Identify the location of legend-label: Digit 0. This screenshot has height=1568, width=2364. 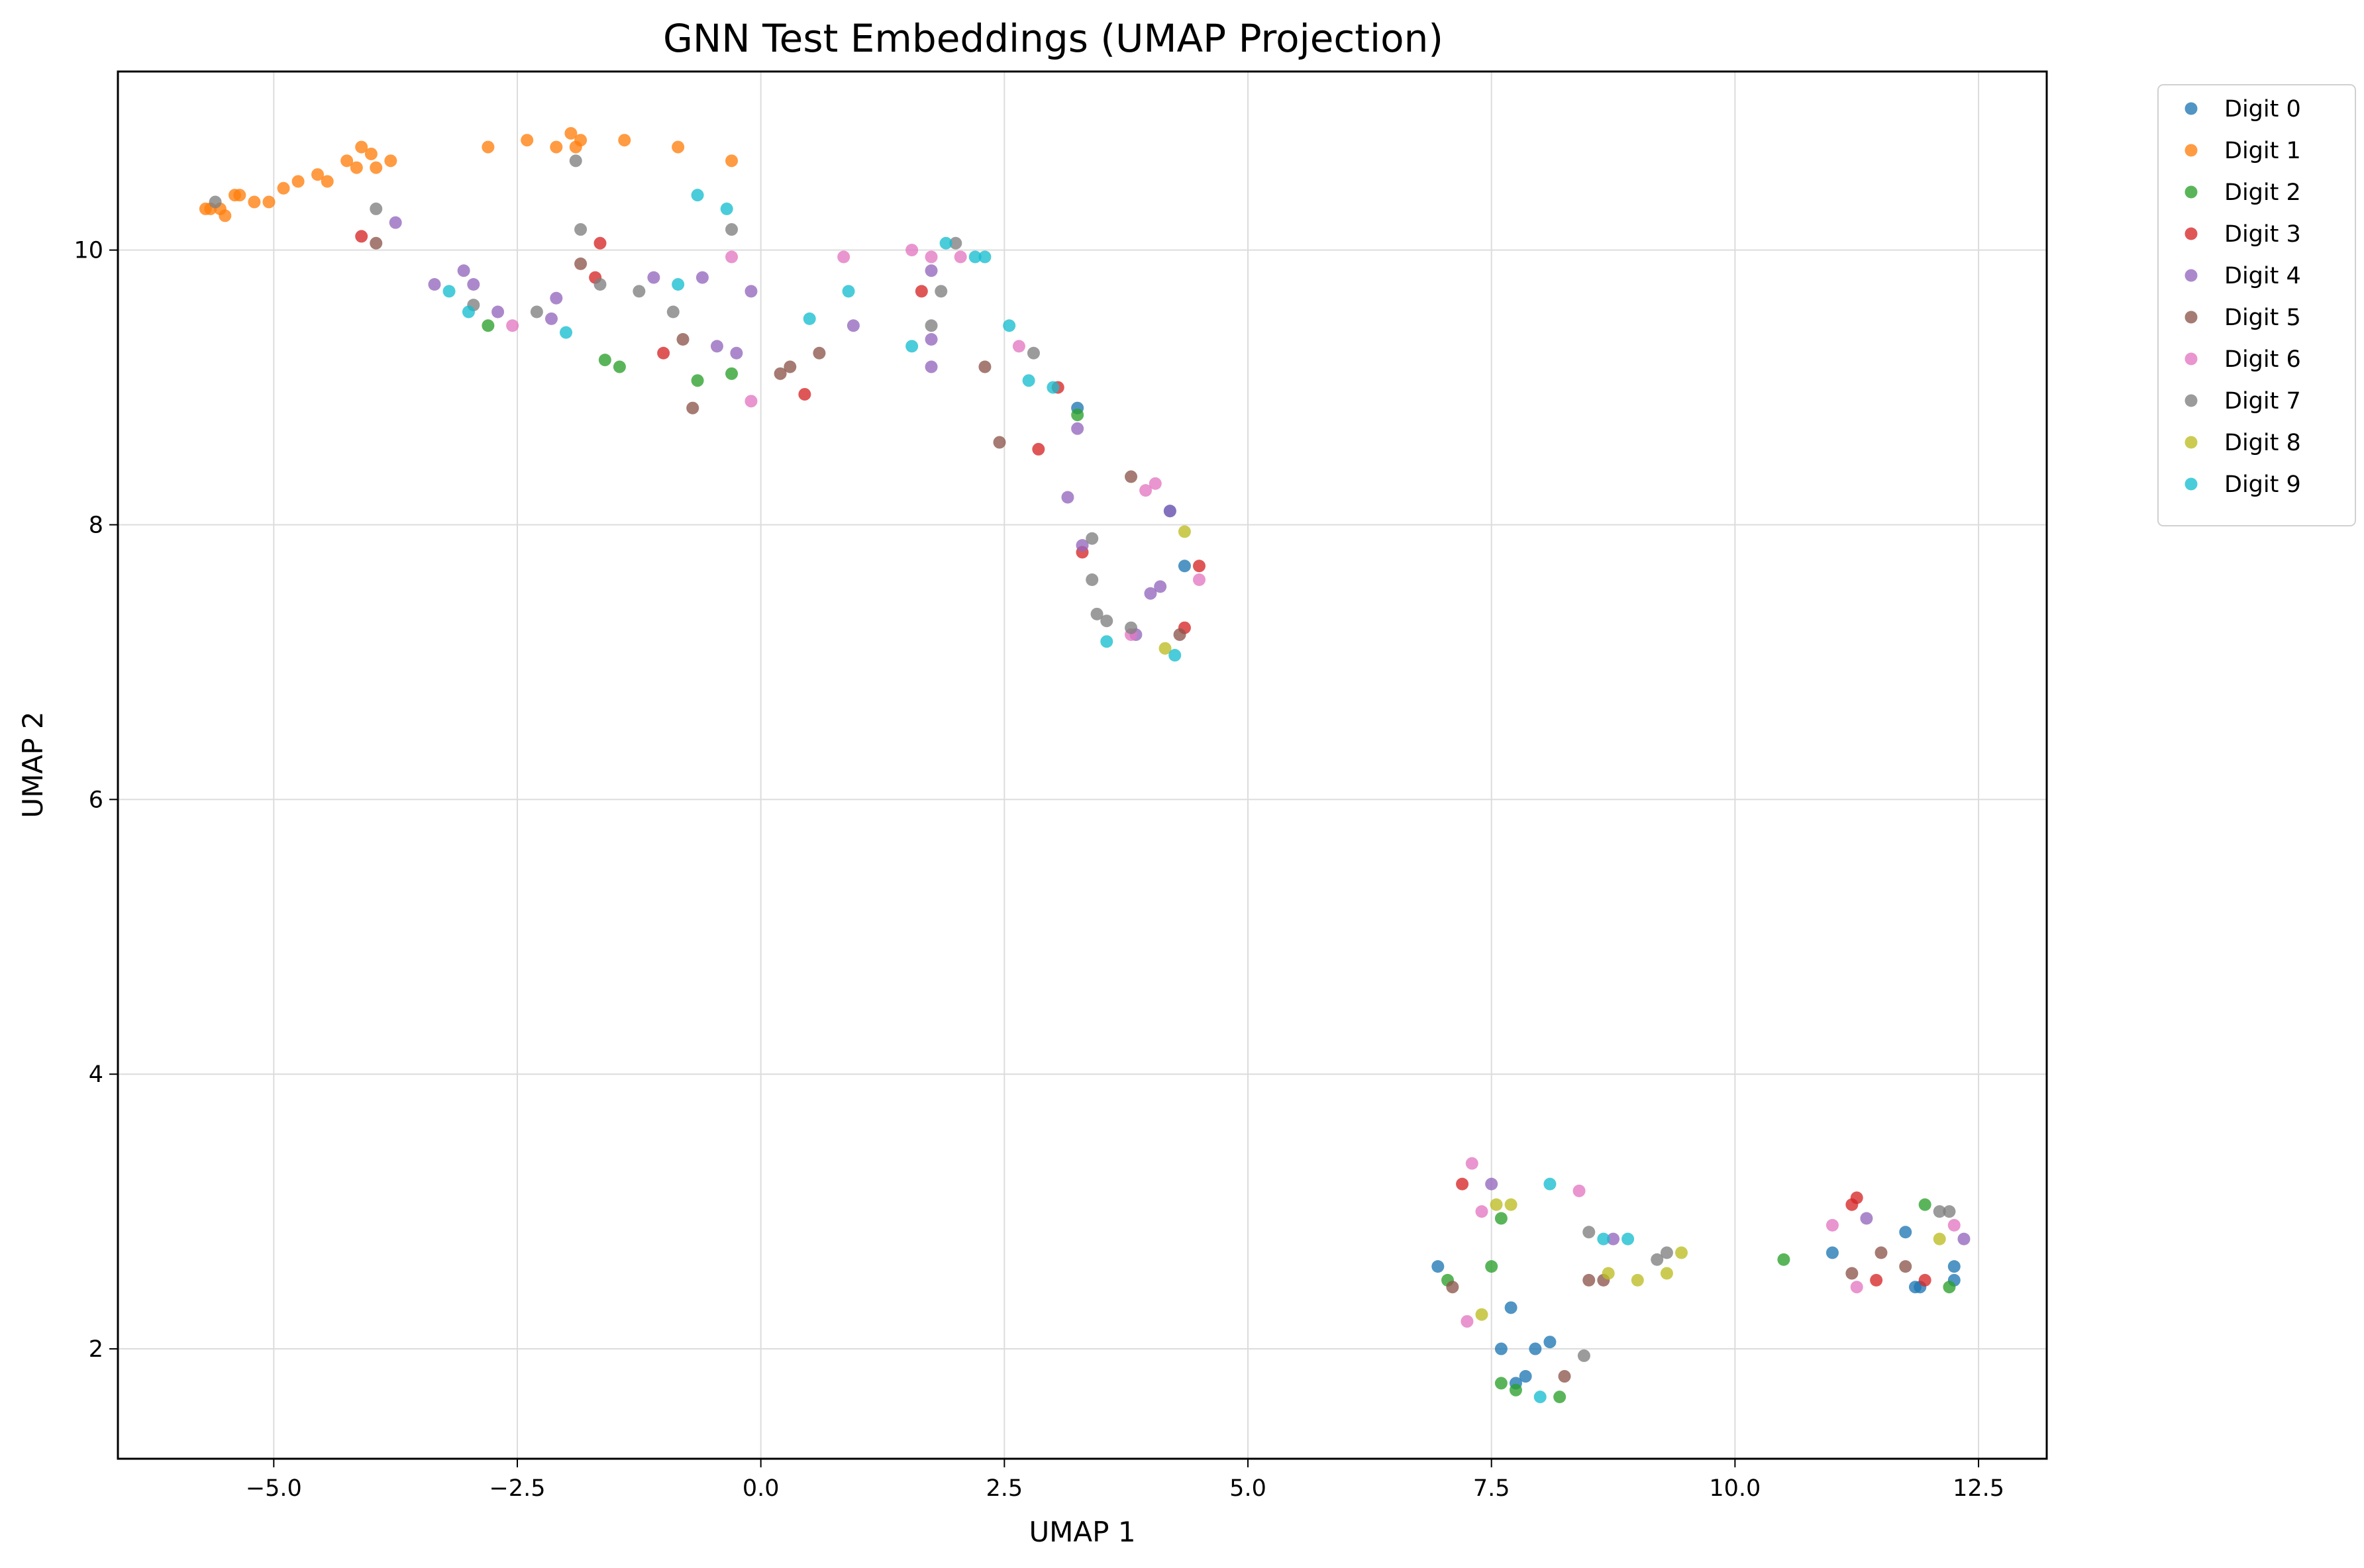
(2263, 109).